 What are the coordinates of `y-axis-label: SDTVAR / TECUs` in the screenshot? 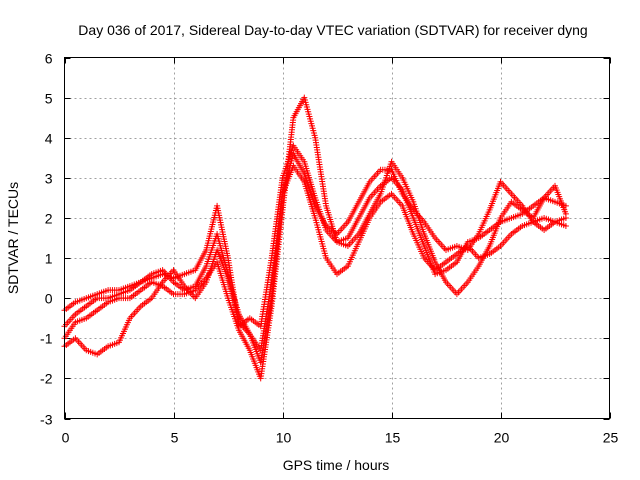 It's located at (13, 238).